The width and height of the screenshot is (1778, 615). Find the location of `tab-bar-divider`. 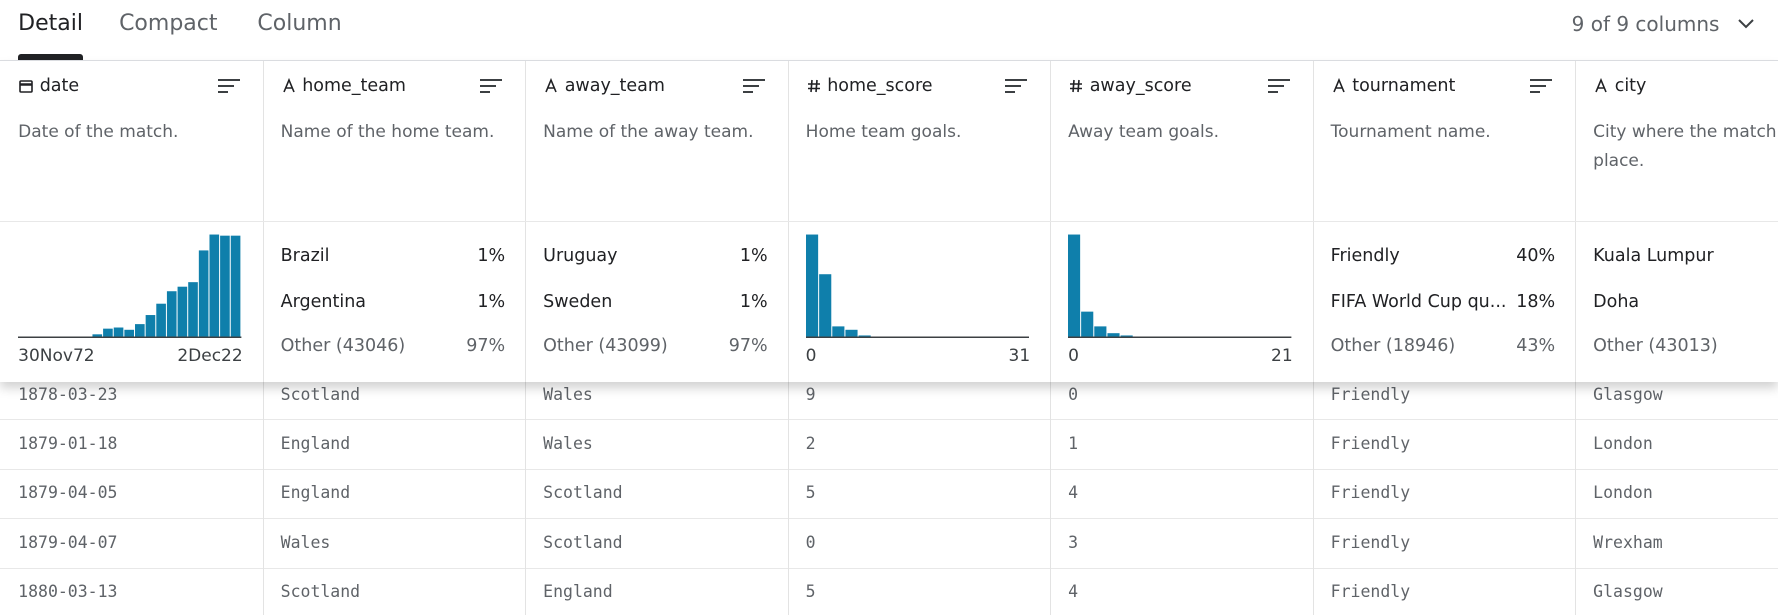

tab-bar-divider is located at coordinates (889, 61).